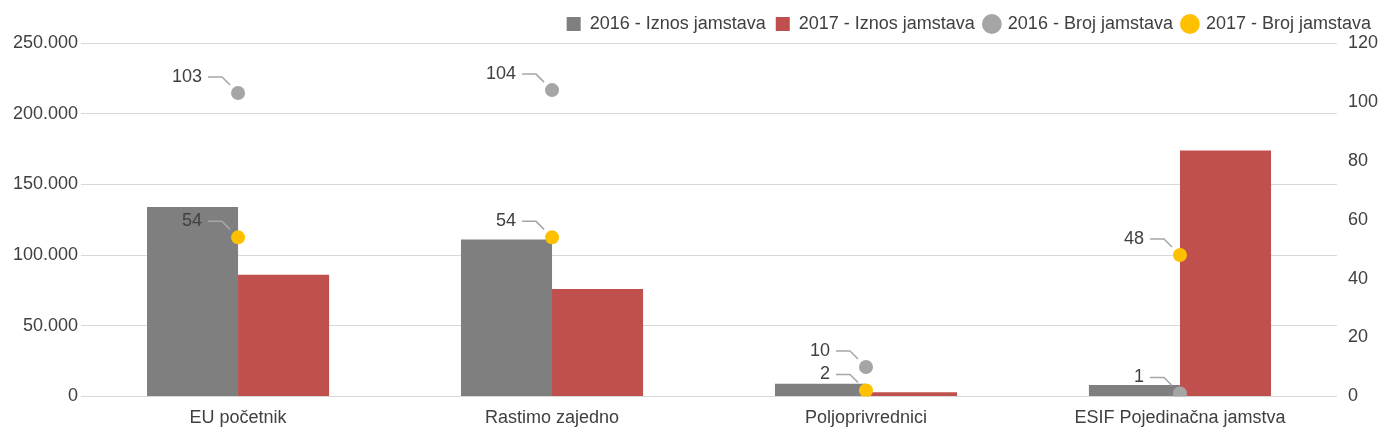 The height and width of the screenshot is (437, 1391). I want to click on x-tick-label: Poljoprivrednici, so click(866, 417).